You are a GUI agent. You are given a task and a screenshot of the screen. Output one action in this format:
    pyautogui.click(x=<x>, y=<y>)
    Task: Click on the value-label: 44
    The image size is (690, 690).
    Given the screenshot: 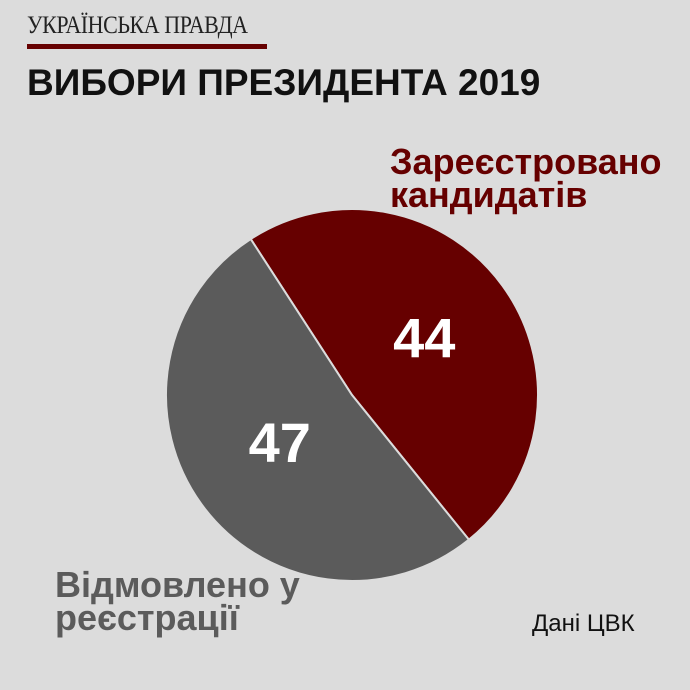 What is the action you would take?
    pyautogui.click(x=424, y=337)
    